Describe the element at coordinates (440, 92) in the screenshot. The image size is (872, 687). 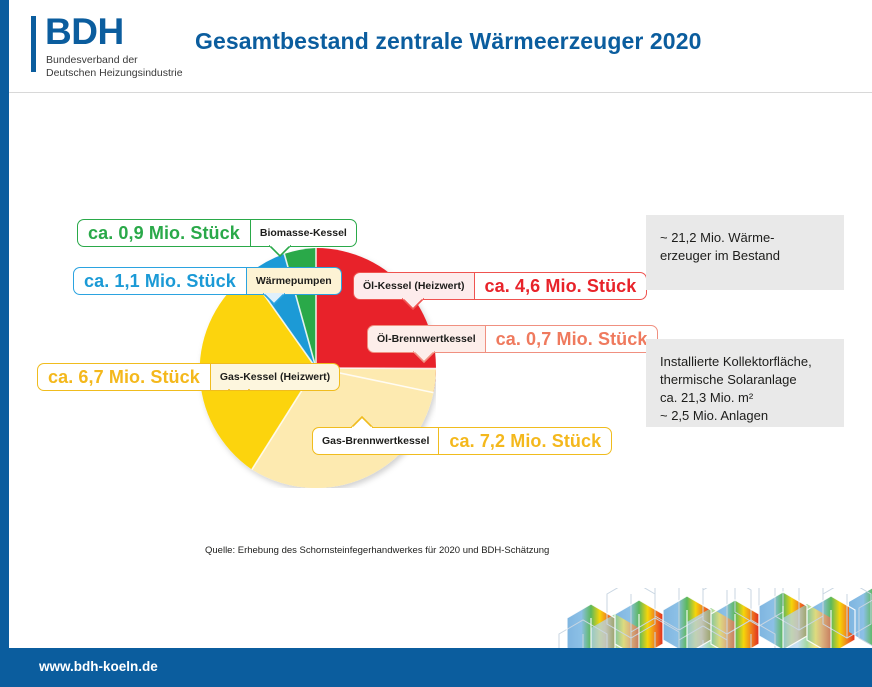
I see `header-divider` at that location.